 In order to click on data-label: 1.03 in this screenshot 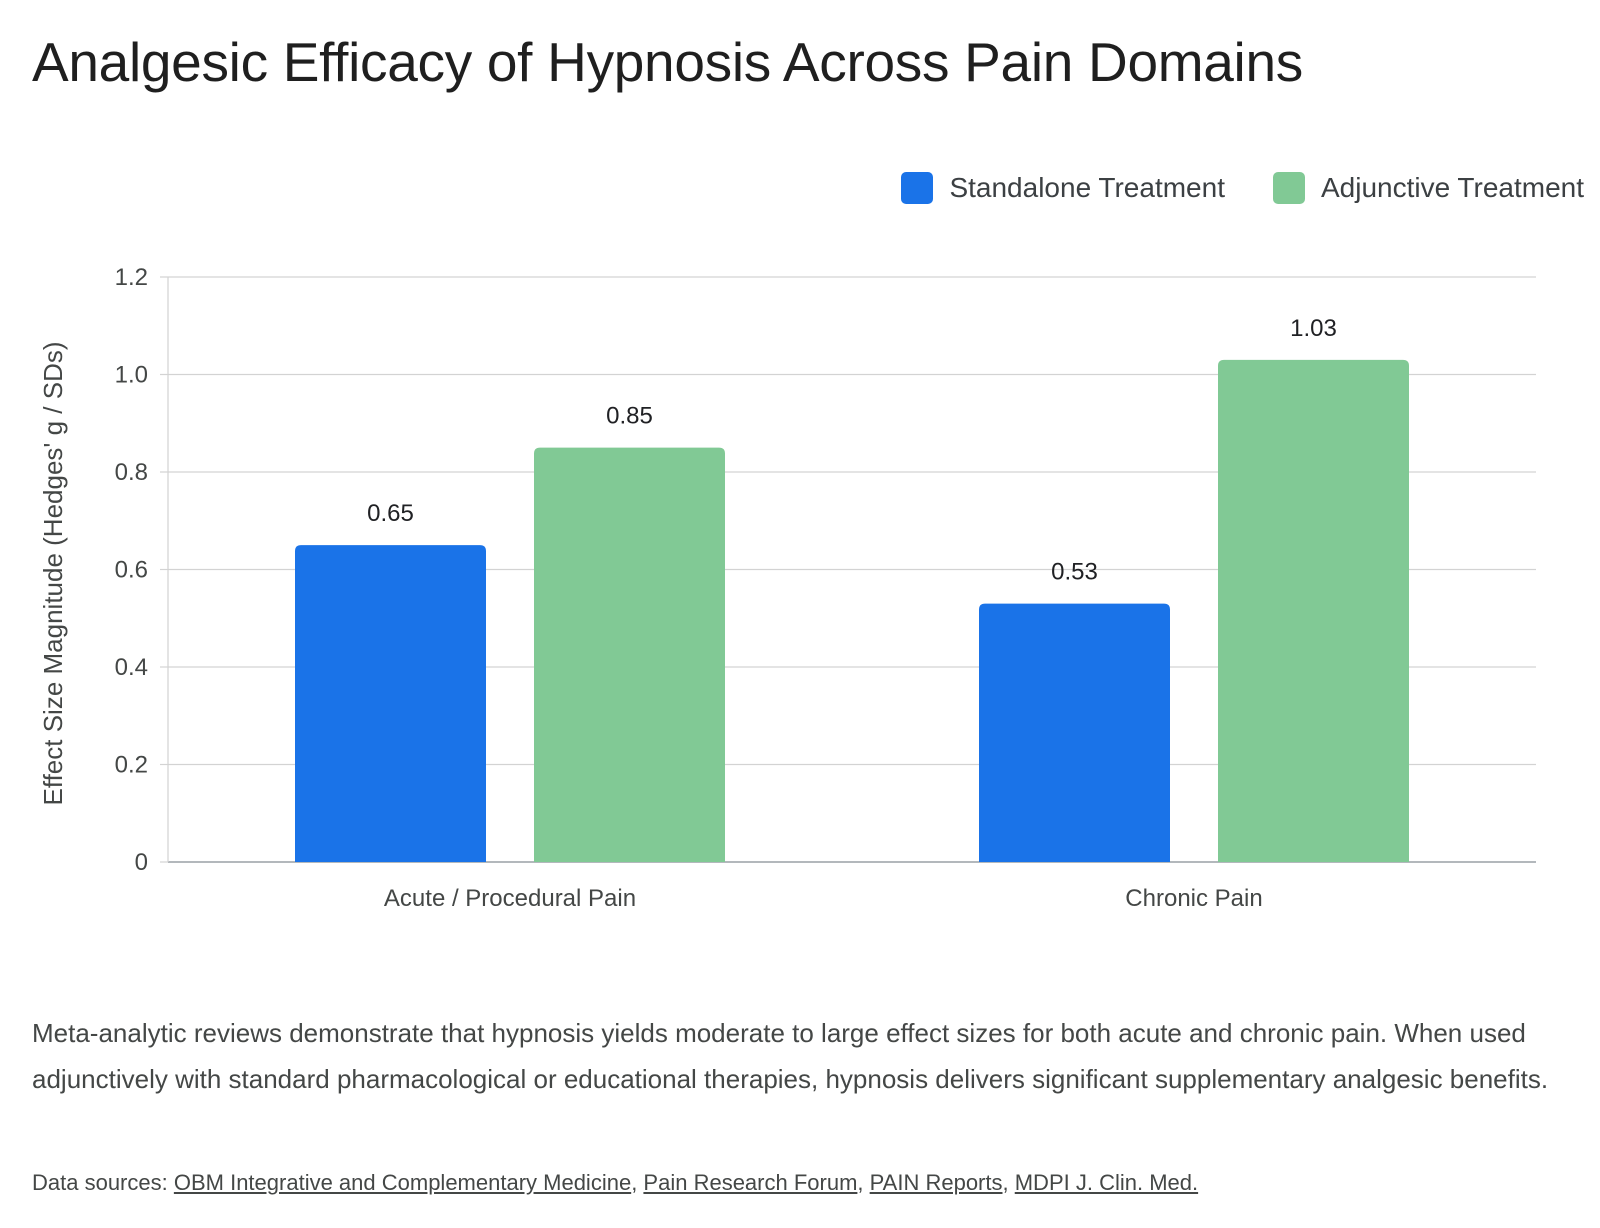, I will do `click(1313, 328)`.